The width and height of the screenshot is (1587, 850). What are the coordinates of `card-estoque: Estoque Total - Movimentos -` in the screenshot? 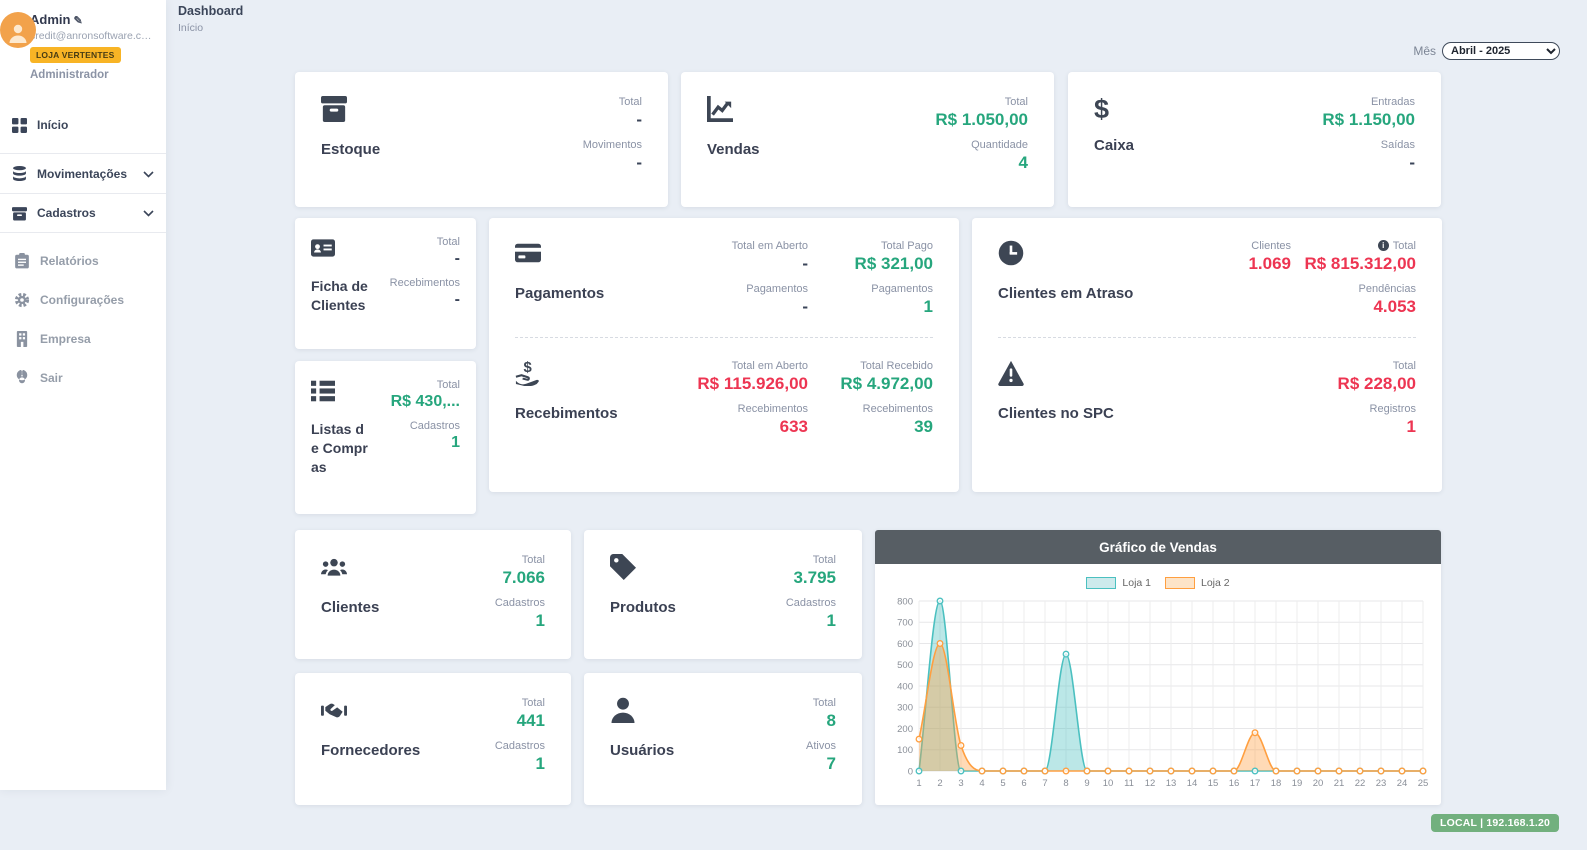 It's located at (481, 139).